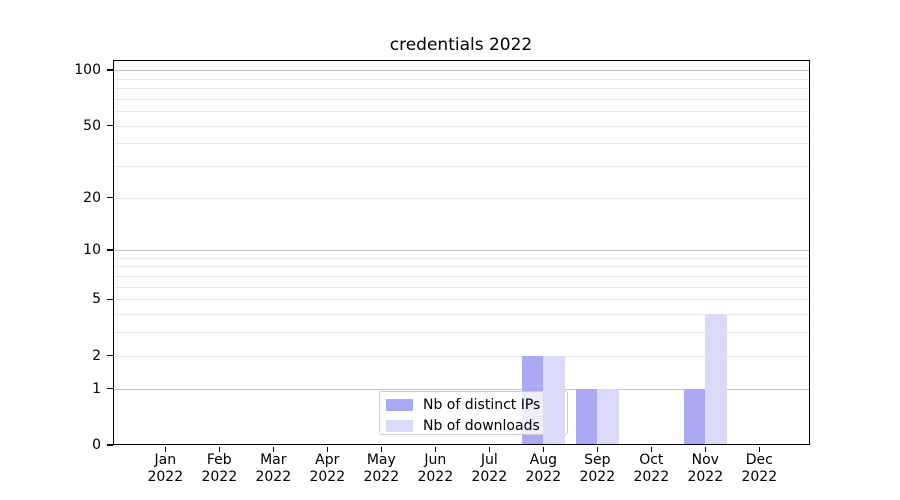  What do you see at coordinates (759, 449) in the screenshot?
I see `x-tick-dec` at bounding box center [759, 449].